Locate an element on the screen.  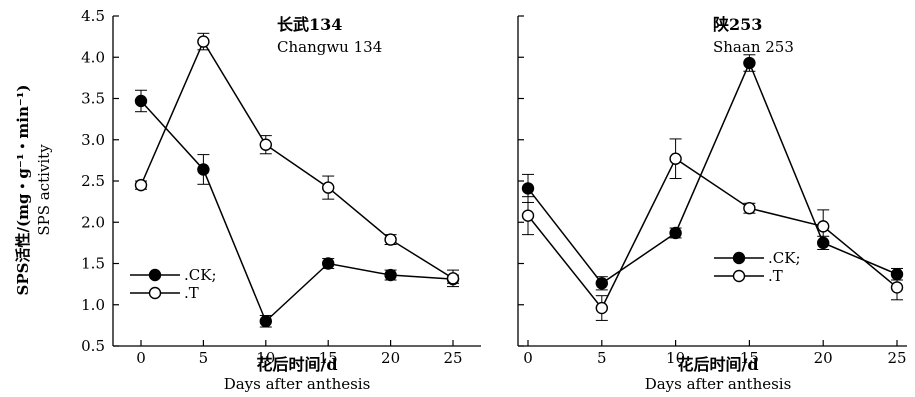
y-tick-label: 1.0 is located at coordinates (93, 305).